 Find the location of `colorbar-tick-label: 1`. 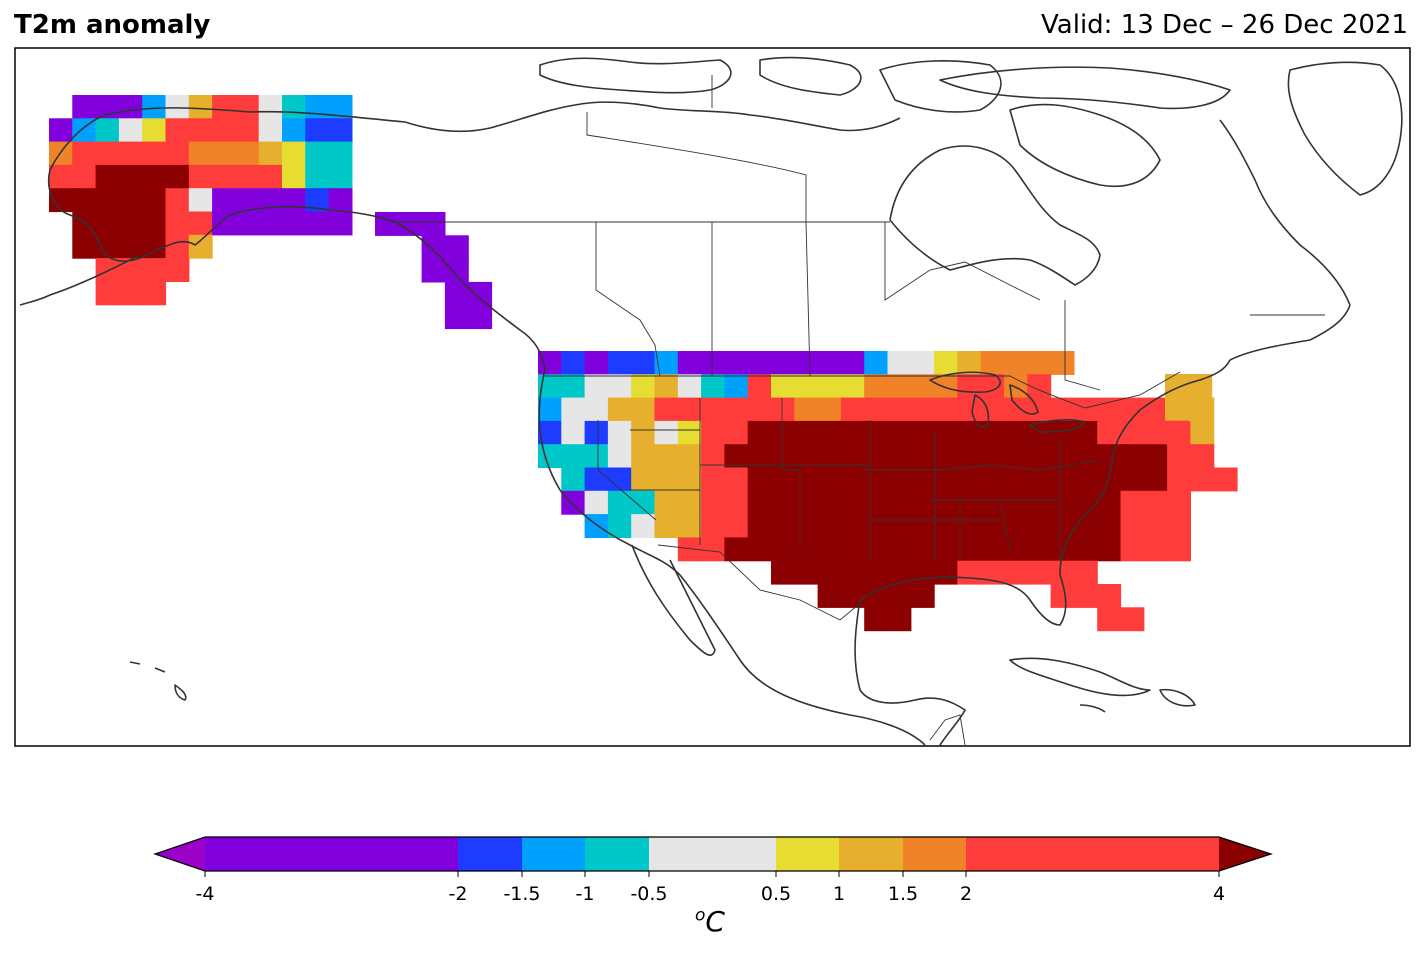

colorbar-tick-label: 1 is located at coordinates (839, 894).